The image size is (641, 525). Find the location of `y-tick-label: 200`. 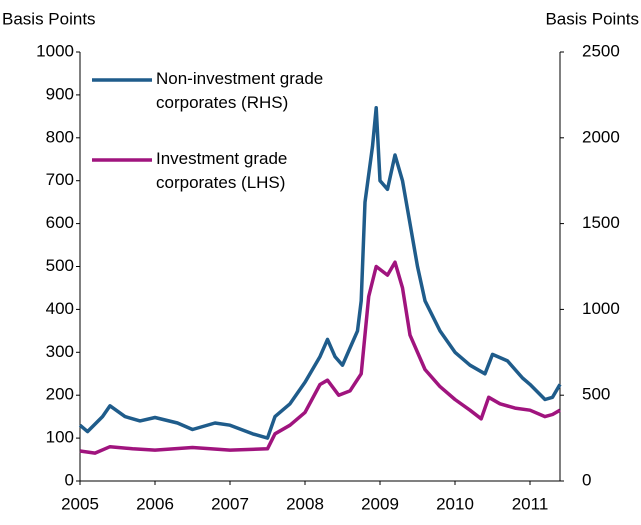

y-tick-label: 200 is located at coordinates (60, 394).